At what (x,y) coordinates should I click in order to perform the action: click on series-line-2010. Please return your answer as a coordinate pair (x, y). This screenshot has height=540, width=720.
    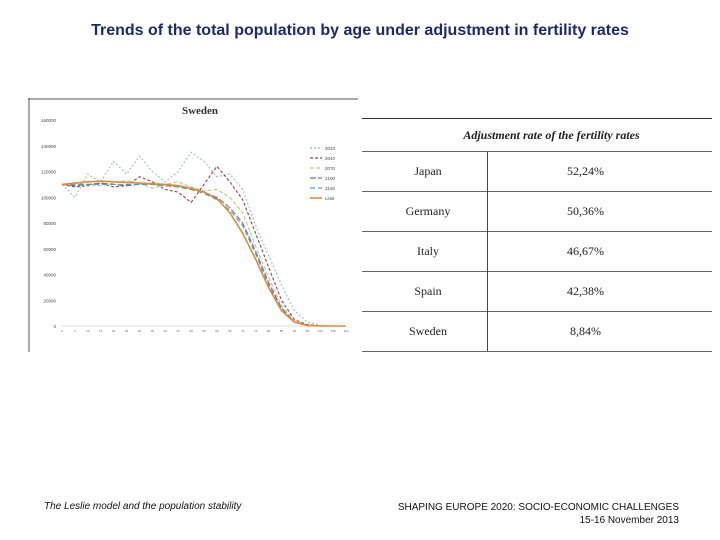
    Looking at the image, I should click on (203, 239).